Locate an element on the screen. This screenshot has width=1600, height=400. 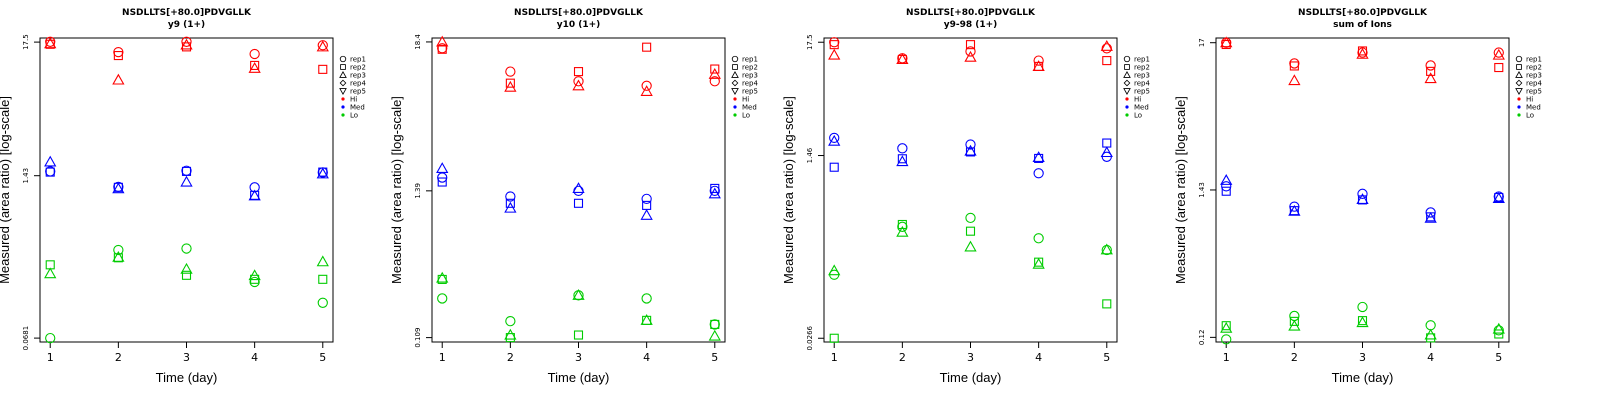
legend-marker-rep4 is located at coordinates (735, 83).